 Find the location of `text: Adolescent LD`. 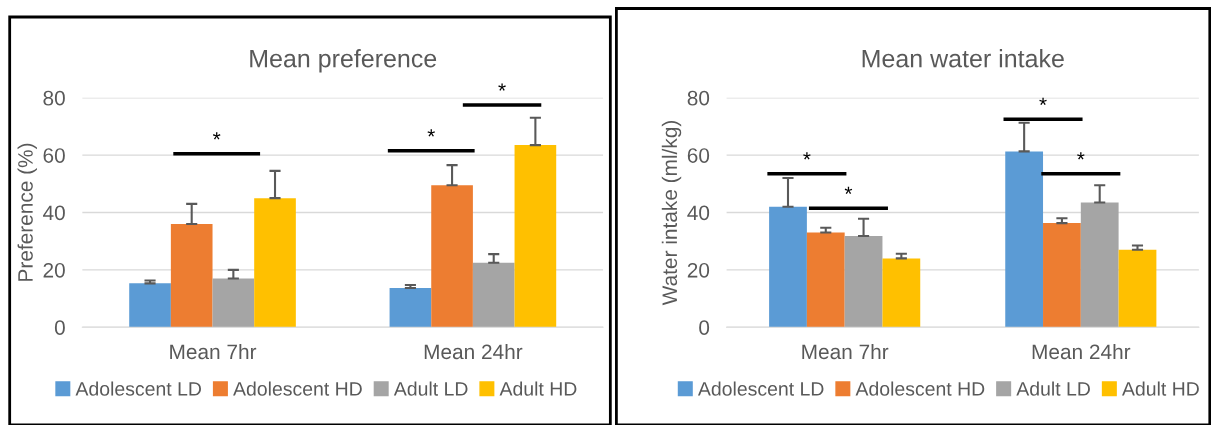

text: Adolescent LD is located at coordinates (760, 388).